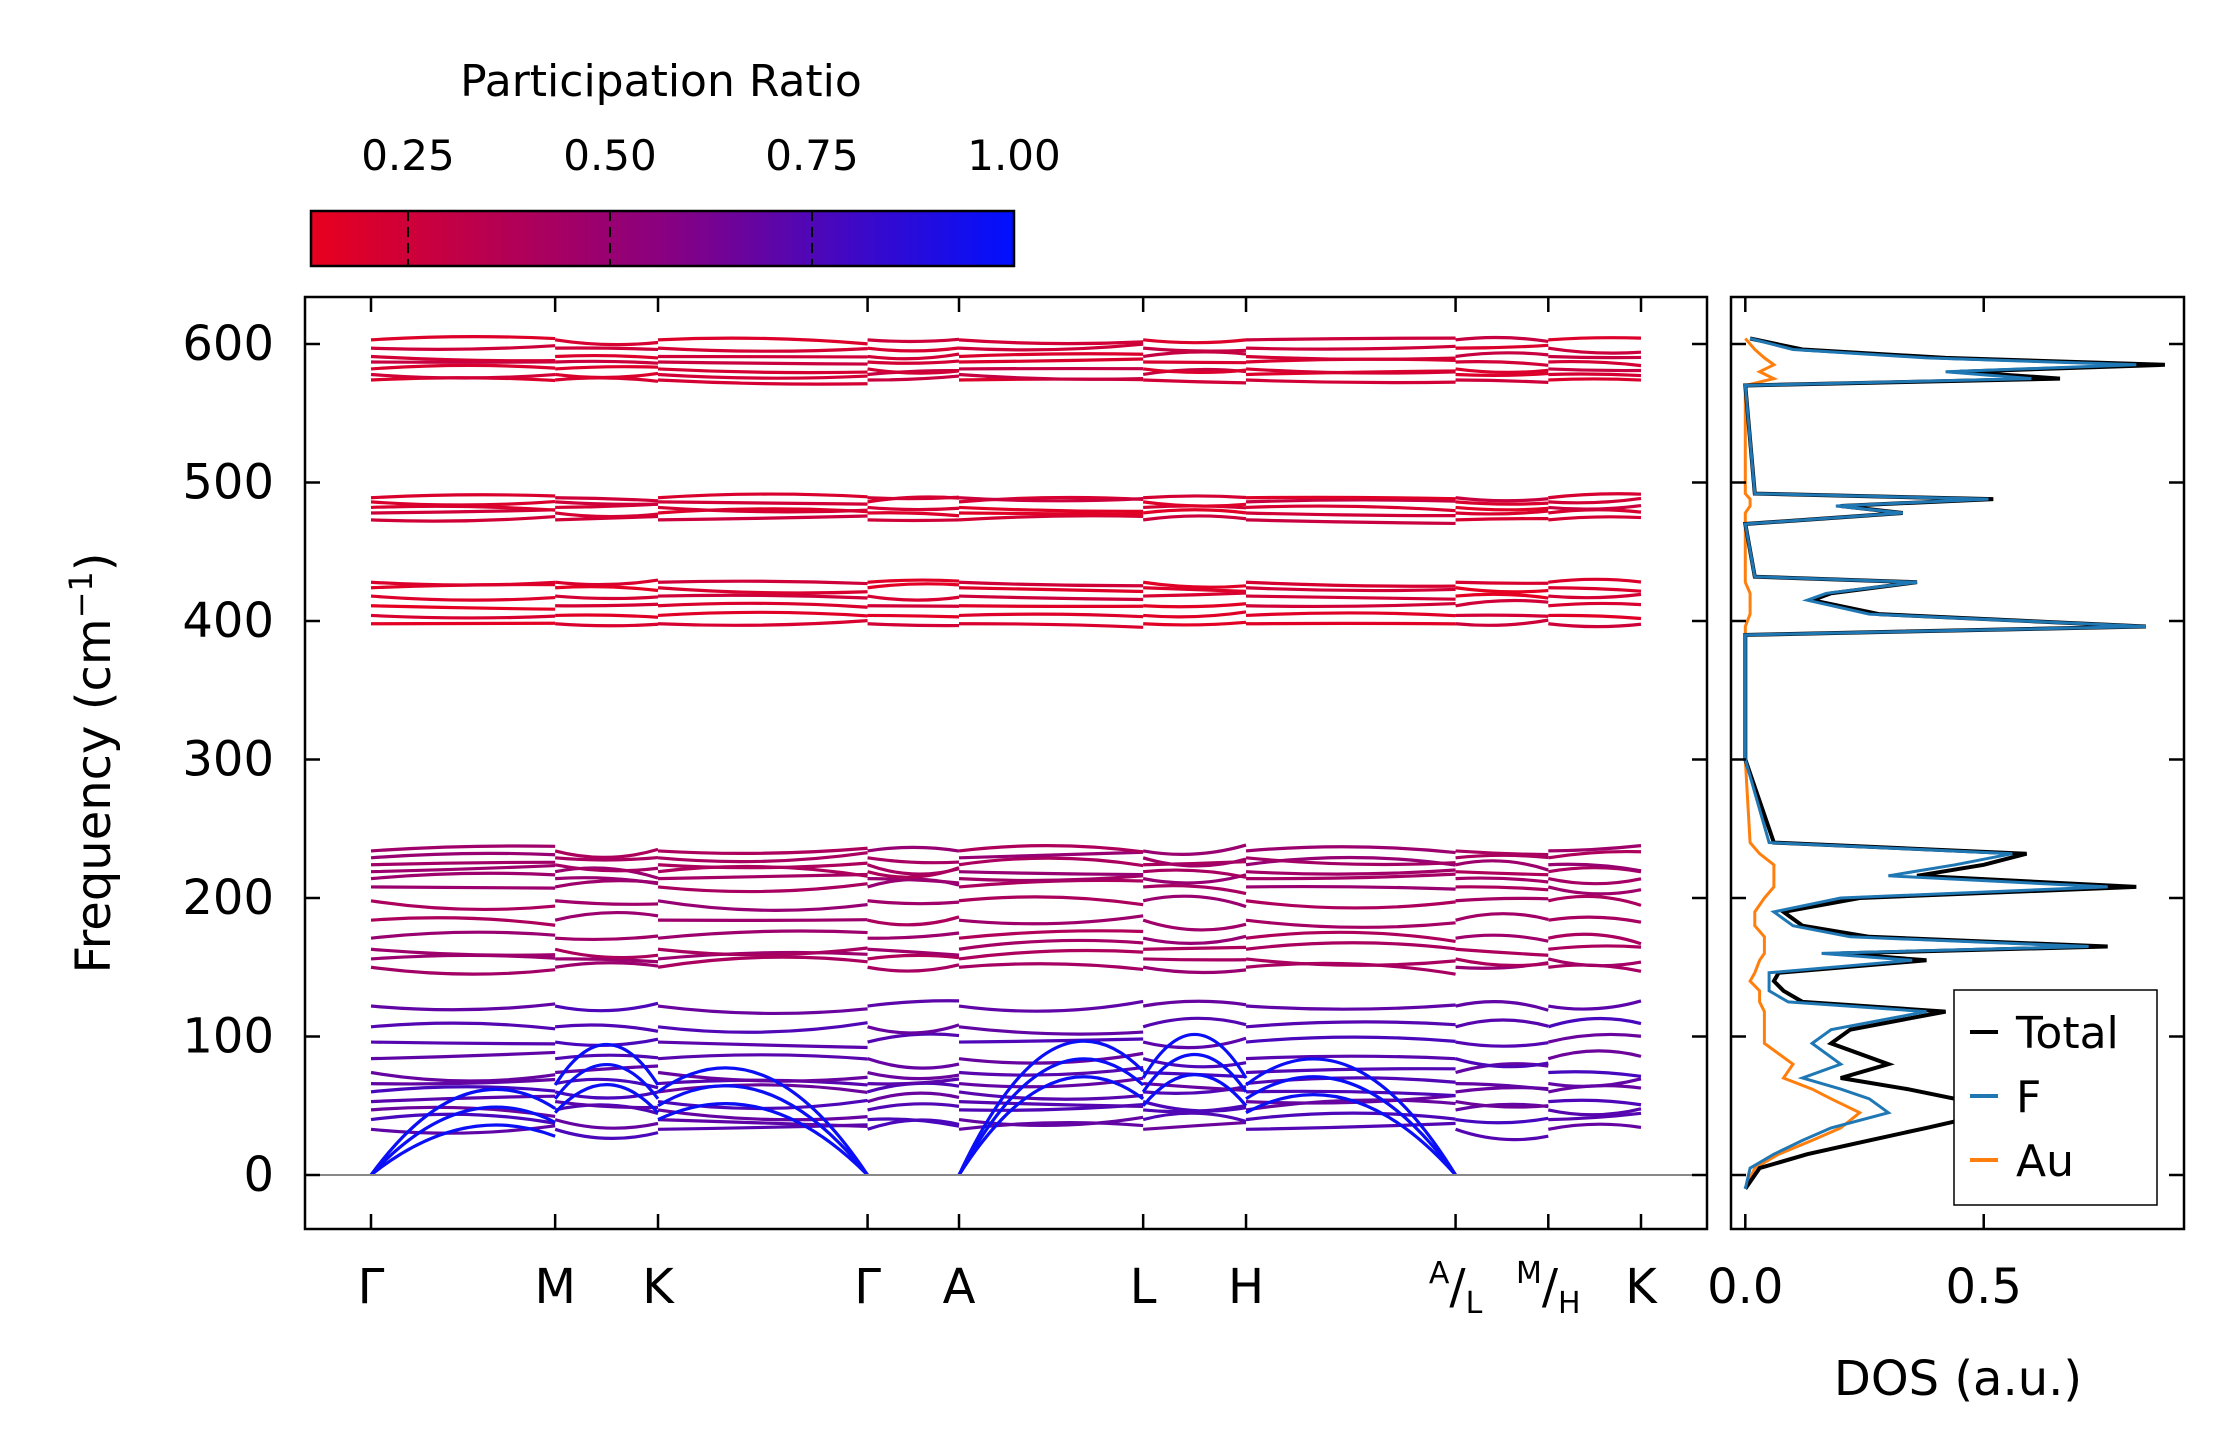 The image size is (2222, 1455). What do you see at coordinates (228, 483) in the screenshot?
I see `y-tick-label: 500` at bounding box center [228, 483].